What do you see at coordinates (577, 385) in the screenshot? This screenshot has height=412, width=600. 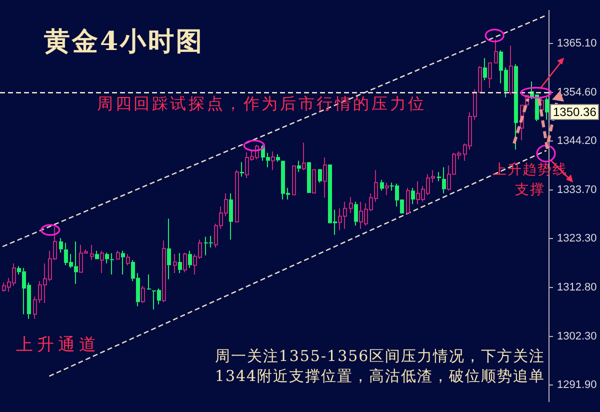 I see `y-tick-label: 1291.90` at bounding box center [577, 385].